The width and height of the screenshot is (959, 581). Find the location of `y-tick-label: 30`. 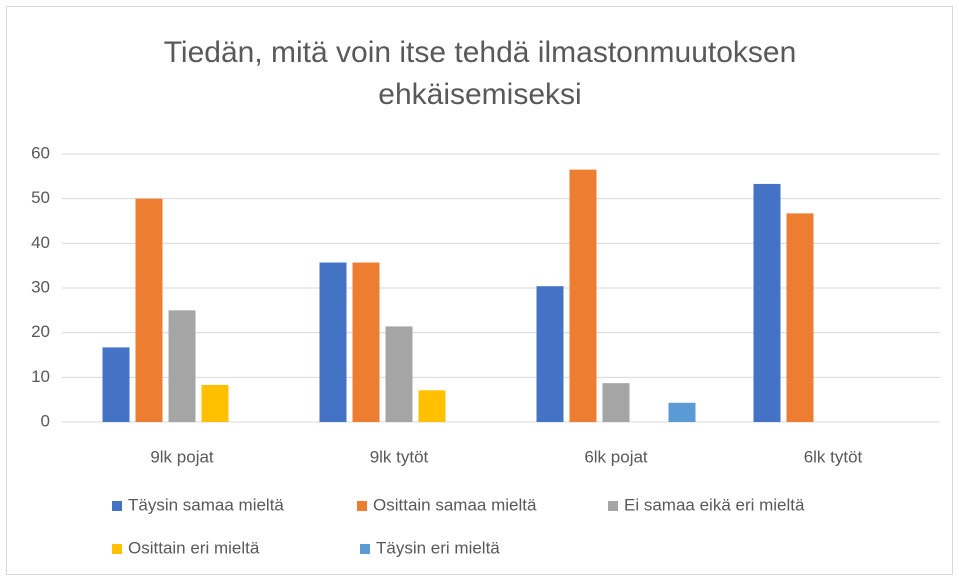

y-tick-label: 30 is located at coordinates (40, 286).